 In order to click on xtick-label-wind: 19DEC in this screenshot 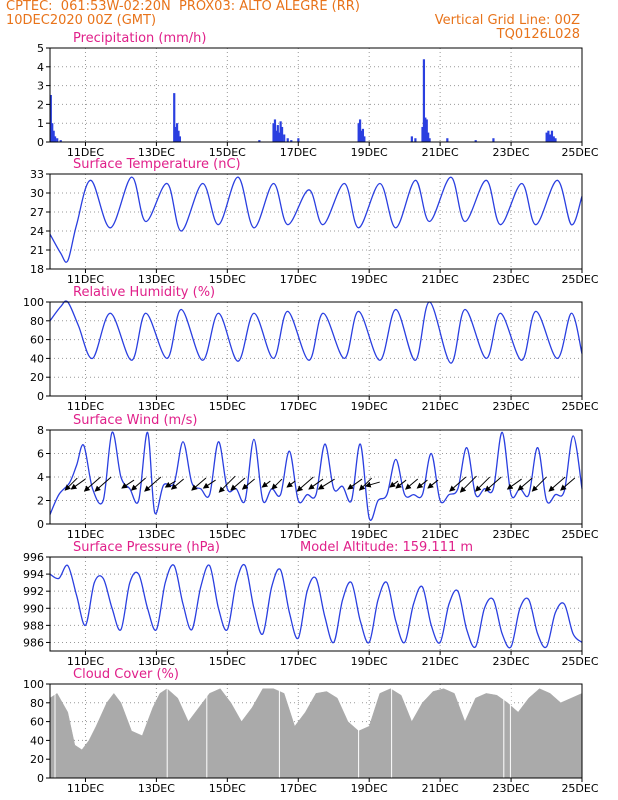, I will do `click(369, 534)`.